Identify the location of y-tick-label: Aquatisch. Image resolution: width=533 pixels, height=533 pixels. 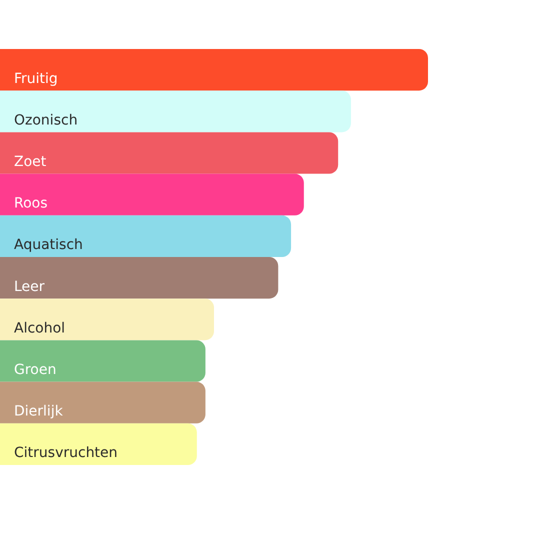
(48, 245).